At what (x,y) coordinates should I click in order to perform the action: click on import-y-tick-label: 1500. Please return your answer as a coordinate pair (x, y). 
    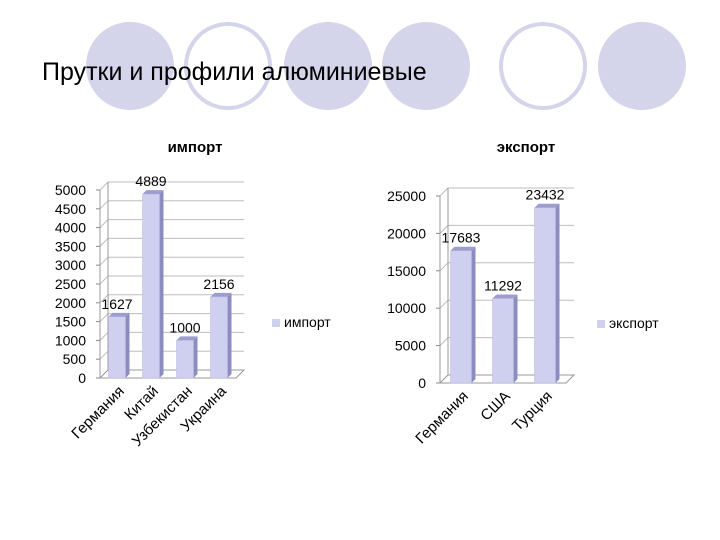
    Looking at the image, I should click on (70, 322).